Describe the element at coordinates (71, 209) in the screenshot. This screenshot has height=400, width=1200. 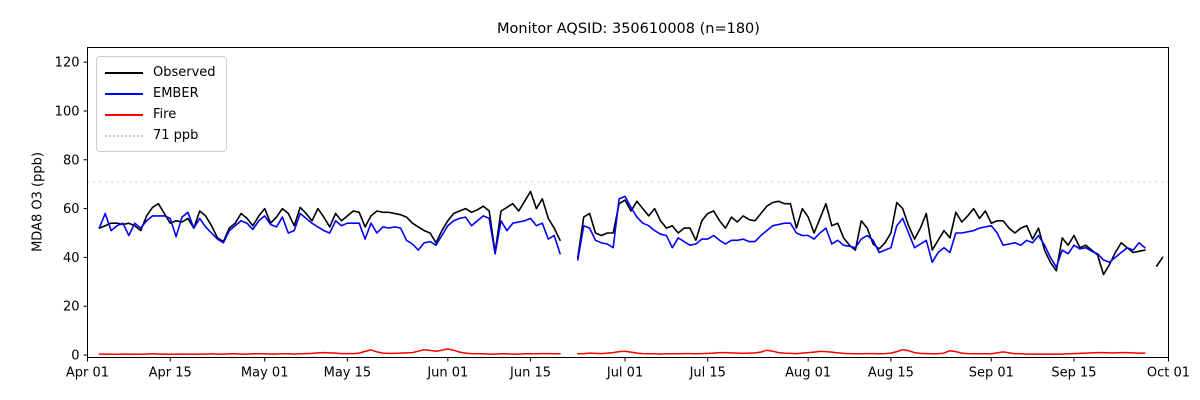
I see `y-tick-label: 60` at that location.